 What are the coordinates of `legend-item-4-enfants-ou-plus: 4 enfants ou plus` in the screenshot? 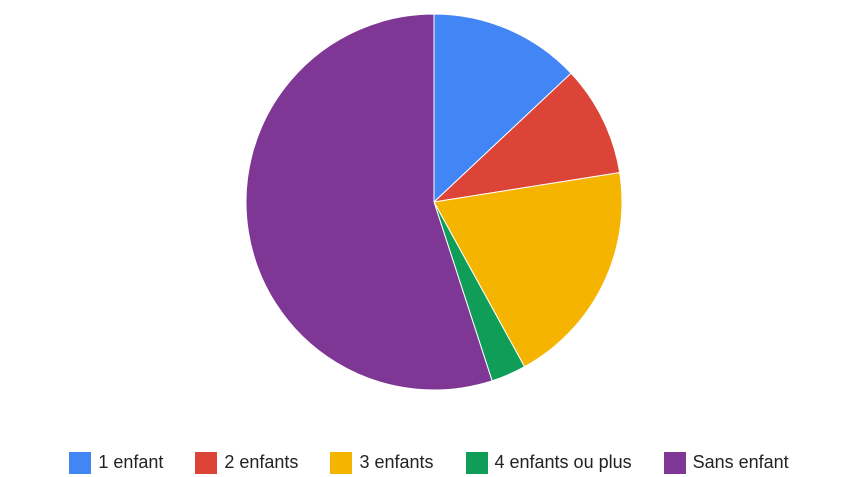 It's located at (548, 462).